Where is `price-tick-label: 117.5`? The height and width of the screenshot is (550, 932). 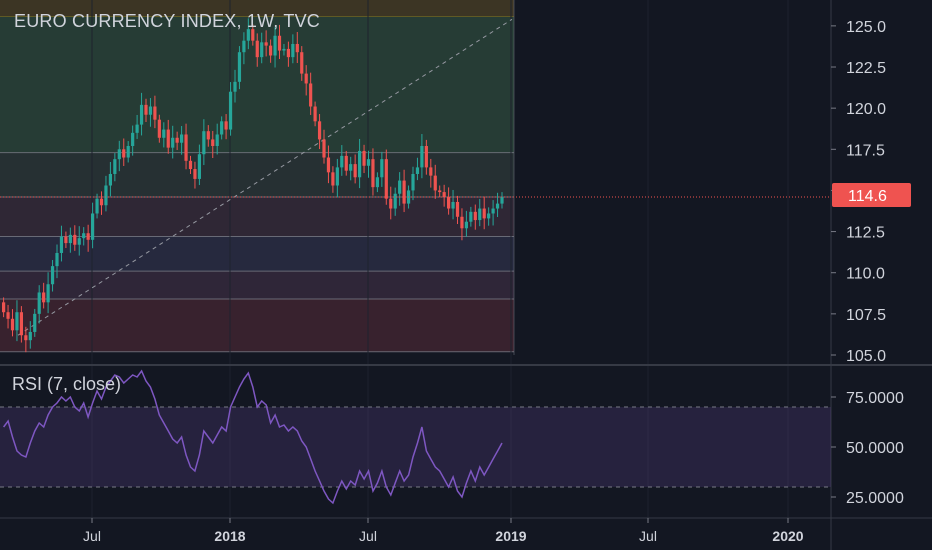 price-tick-label: 117.5 is located at coordinates (865, 150).